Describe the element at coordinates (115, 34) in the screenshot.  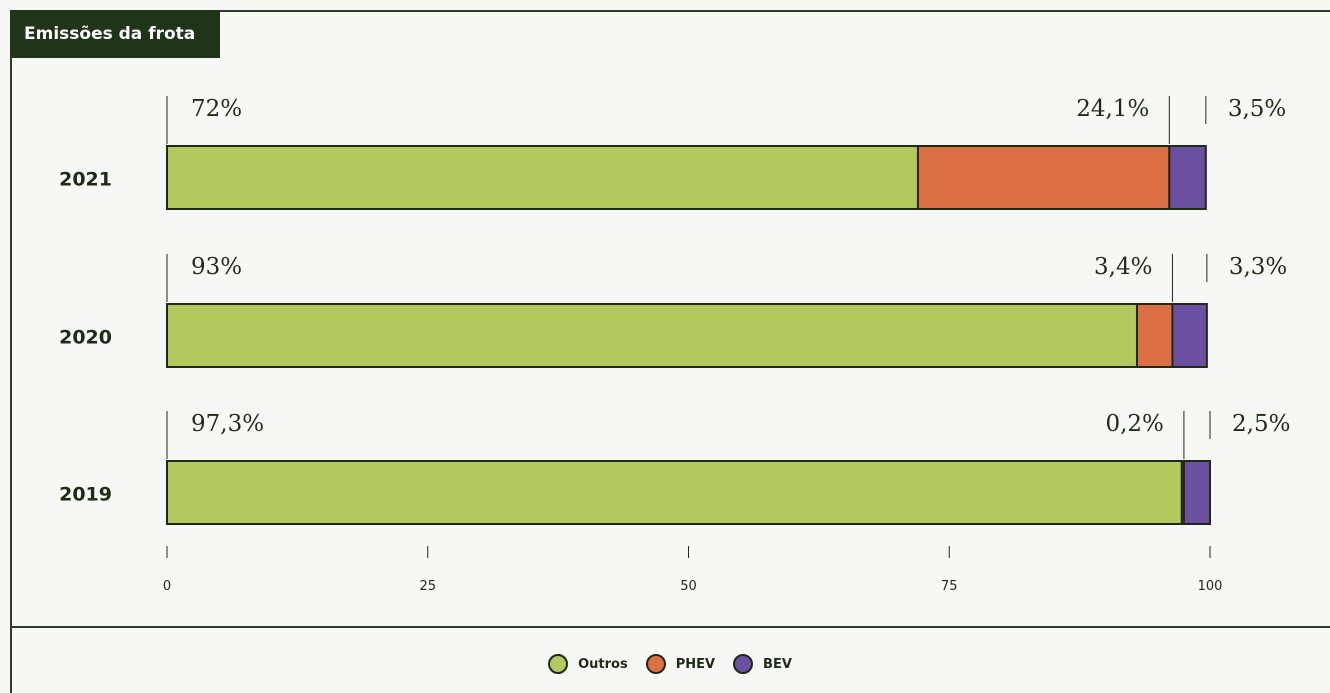
I see `chart-title: Emissões da frota` at that location.